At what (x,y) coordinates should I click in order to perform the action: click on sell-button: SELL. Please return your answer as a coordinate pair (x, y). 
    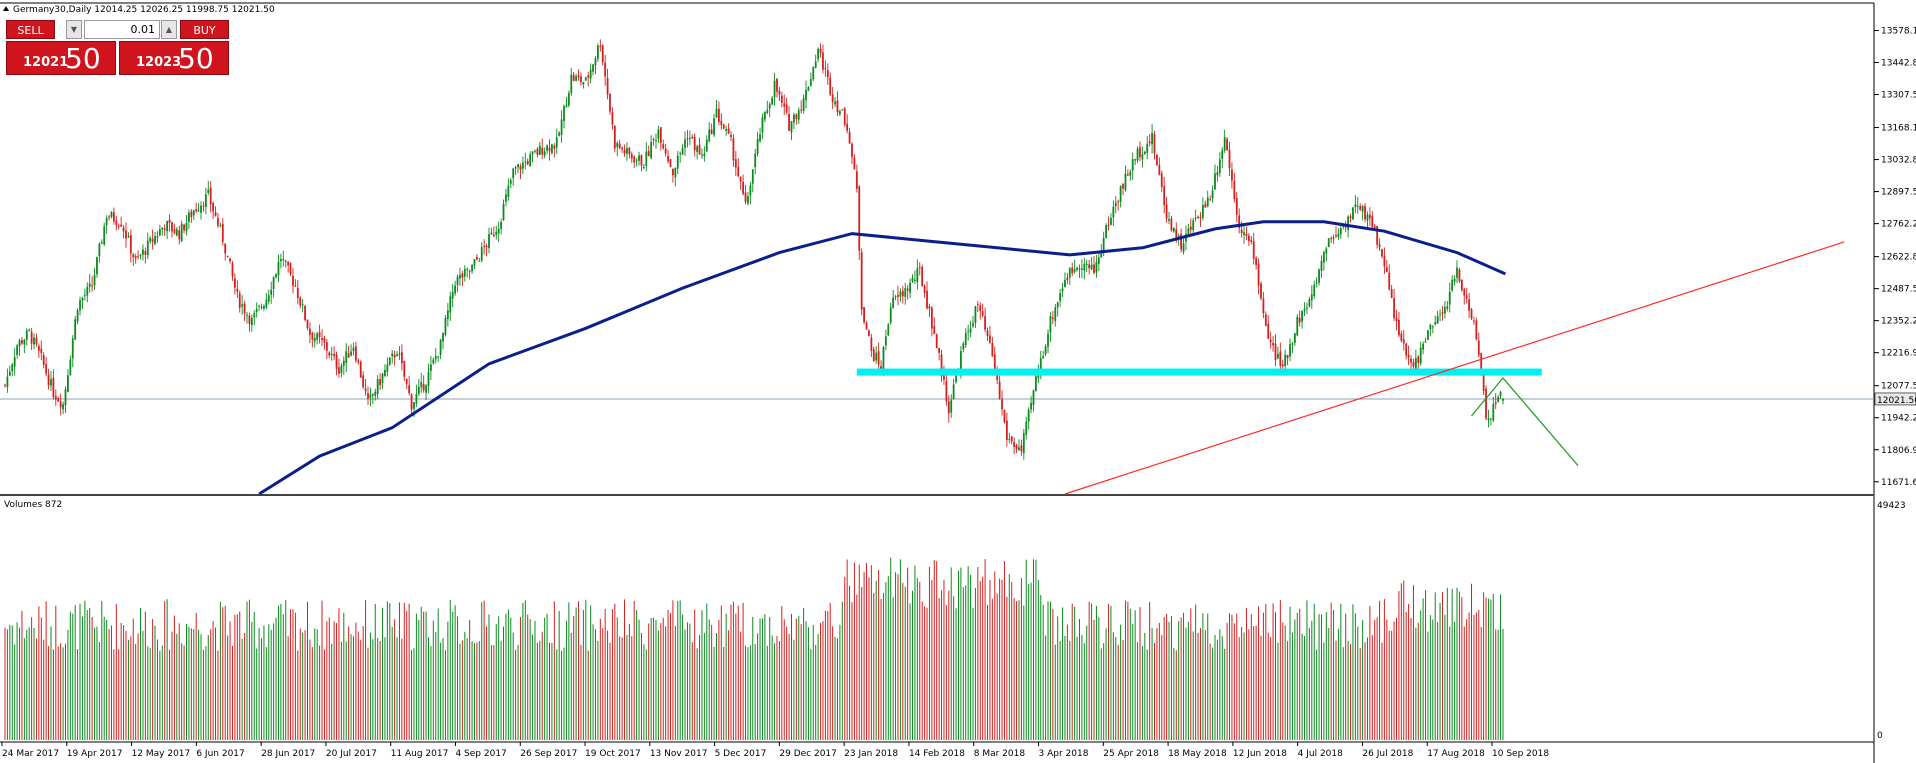
    Looking at the image, I should click on (30, 29).